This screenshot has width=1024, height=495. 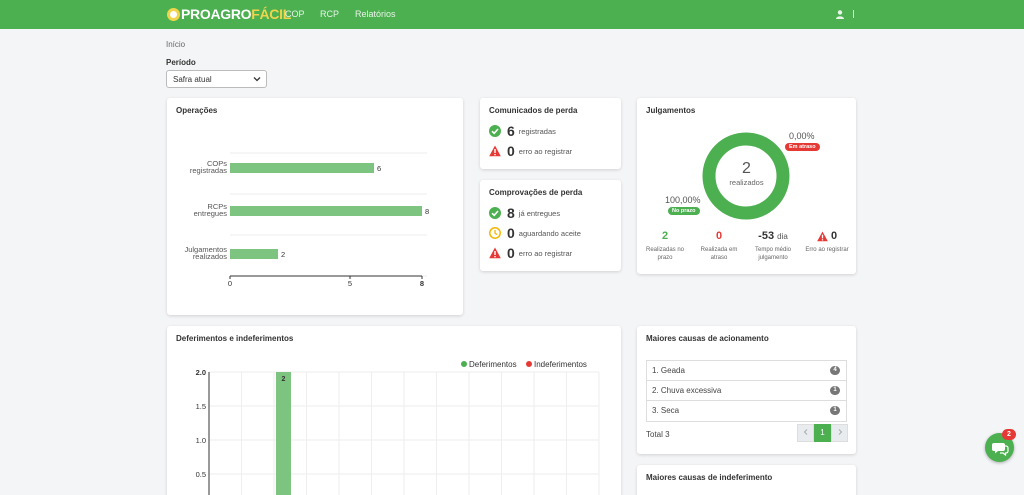 I want to click on chat-icon, so click(x=1000, y=450).